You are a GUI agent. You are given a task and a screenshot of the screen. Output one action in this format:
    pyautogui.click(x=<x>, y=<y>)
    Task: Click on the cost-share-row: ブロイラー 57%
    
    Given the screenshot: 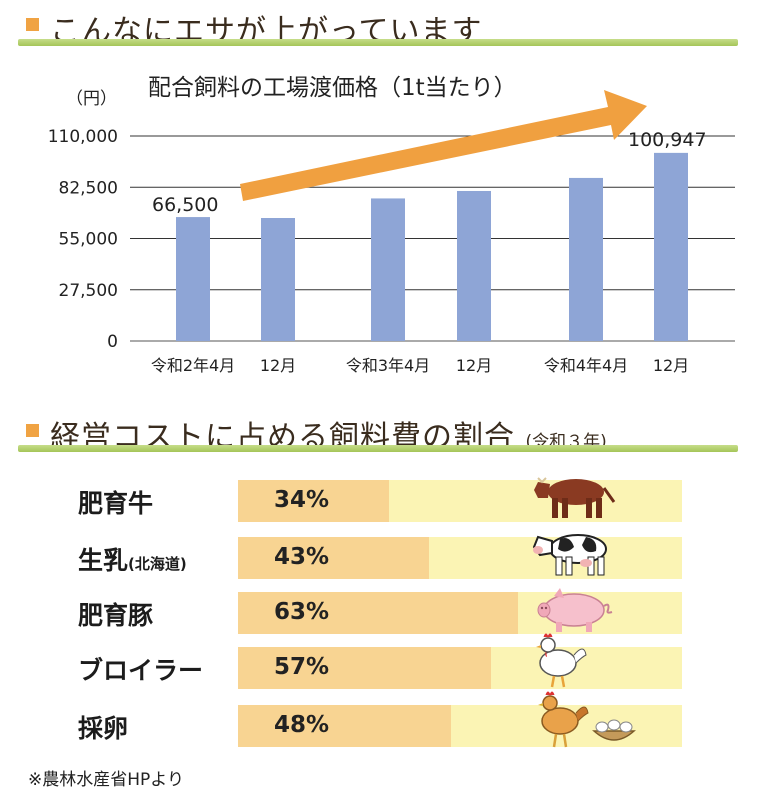 What is the action you would take?
    pyautogui.click(x=380, y=661)
    